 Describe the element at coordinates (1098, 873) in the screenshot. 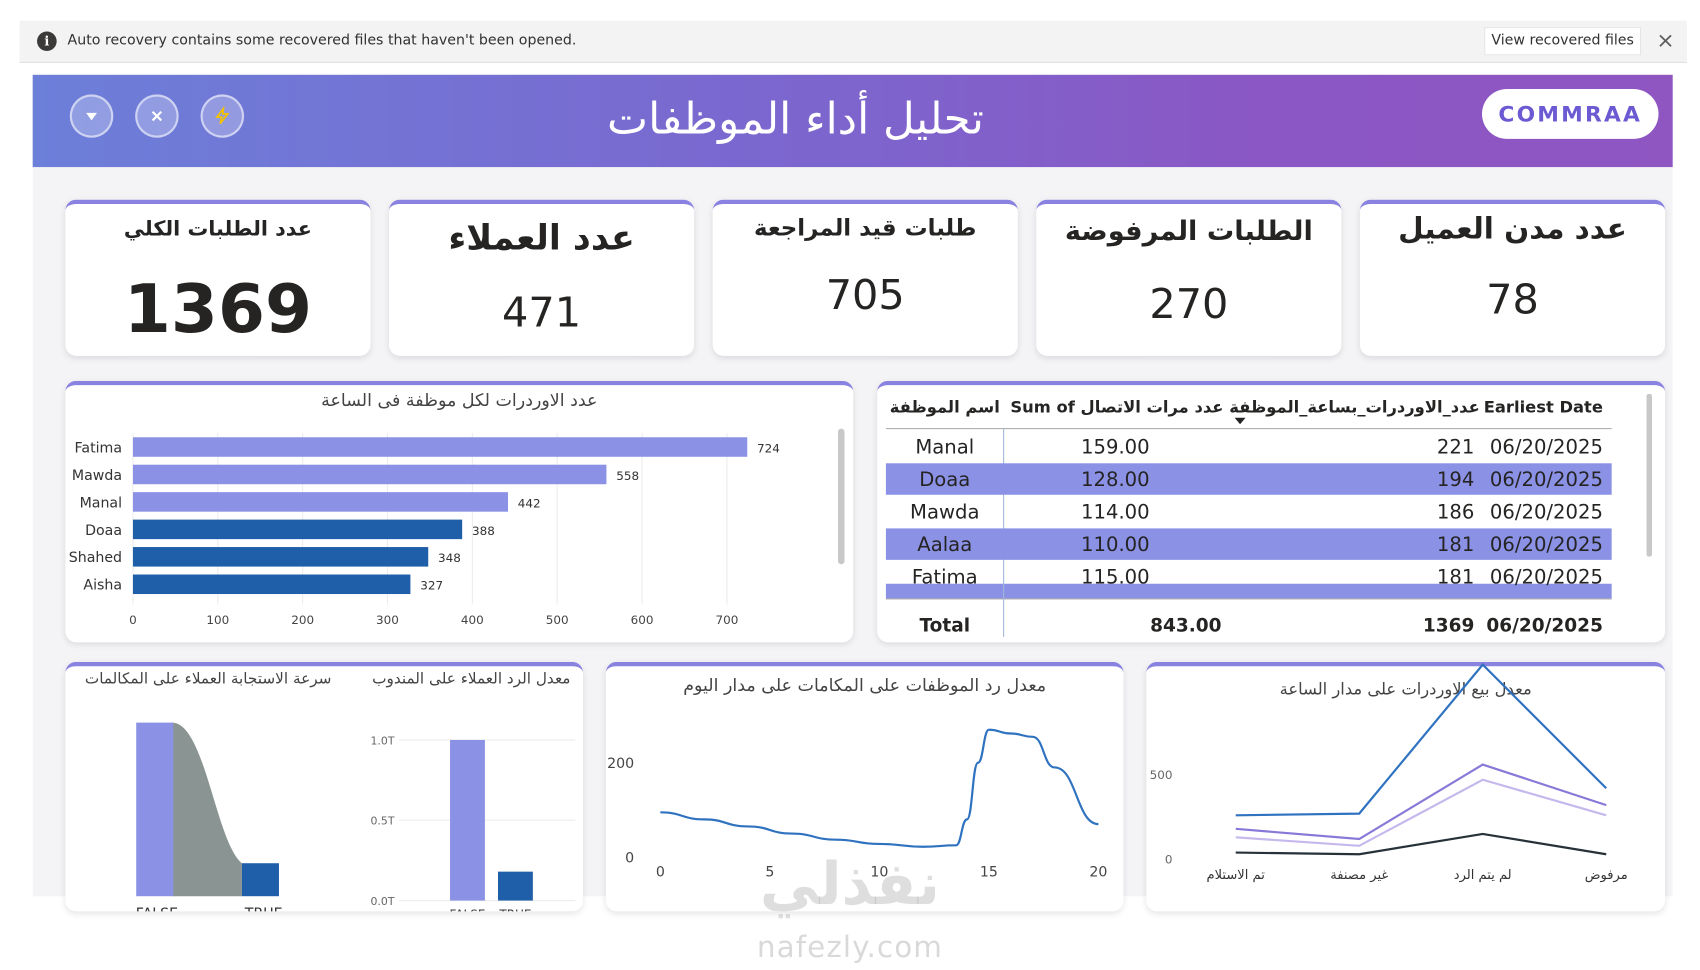

I see `x-tick-label: 20` at that location.